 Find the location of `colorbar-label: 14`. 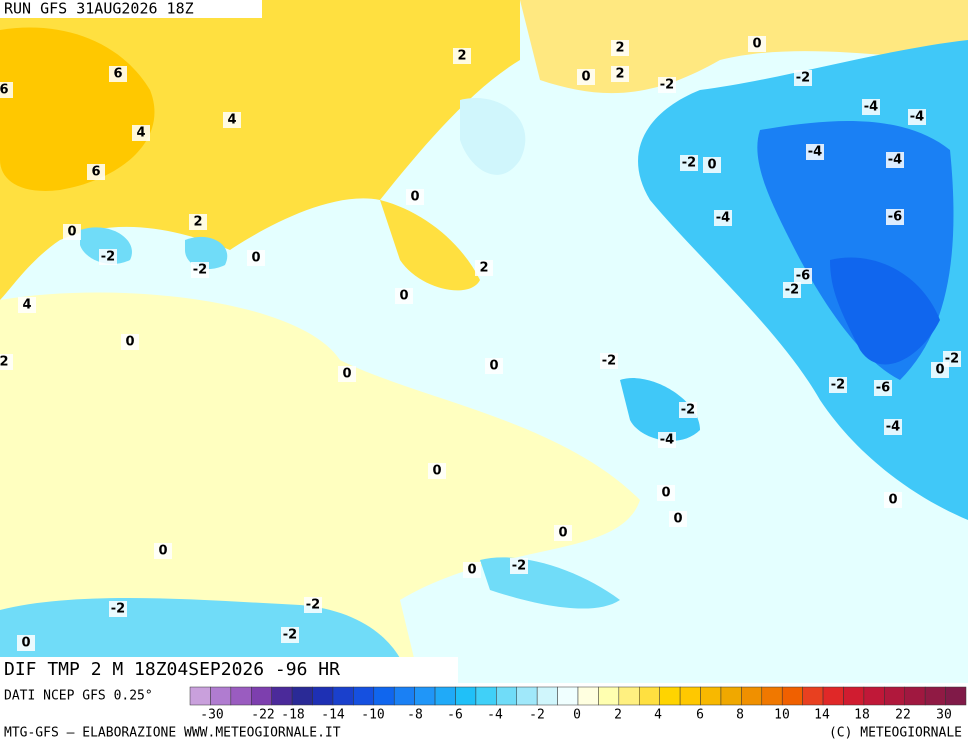

colorbar-label: 14 is located at coordinates (822, 715).